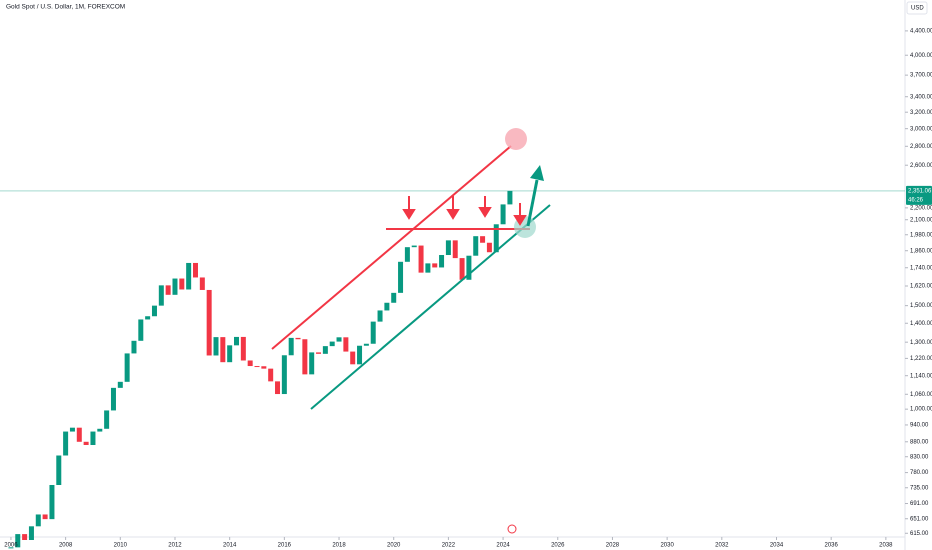 Image resolution: width=932 pixels, height=550 pixels. What do you see at coordinates (920, 191) in the screenshot?
I see `last-price-label: 2,351.06` at bounding box center [920, 191].